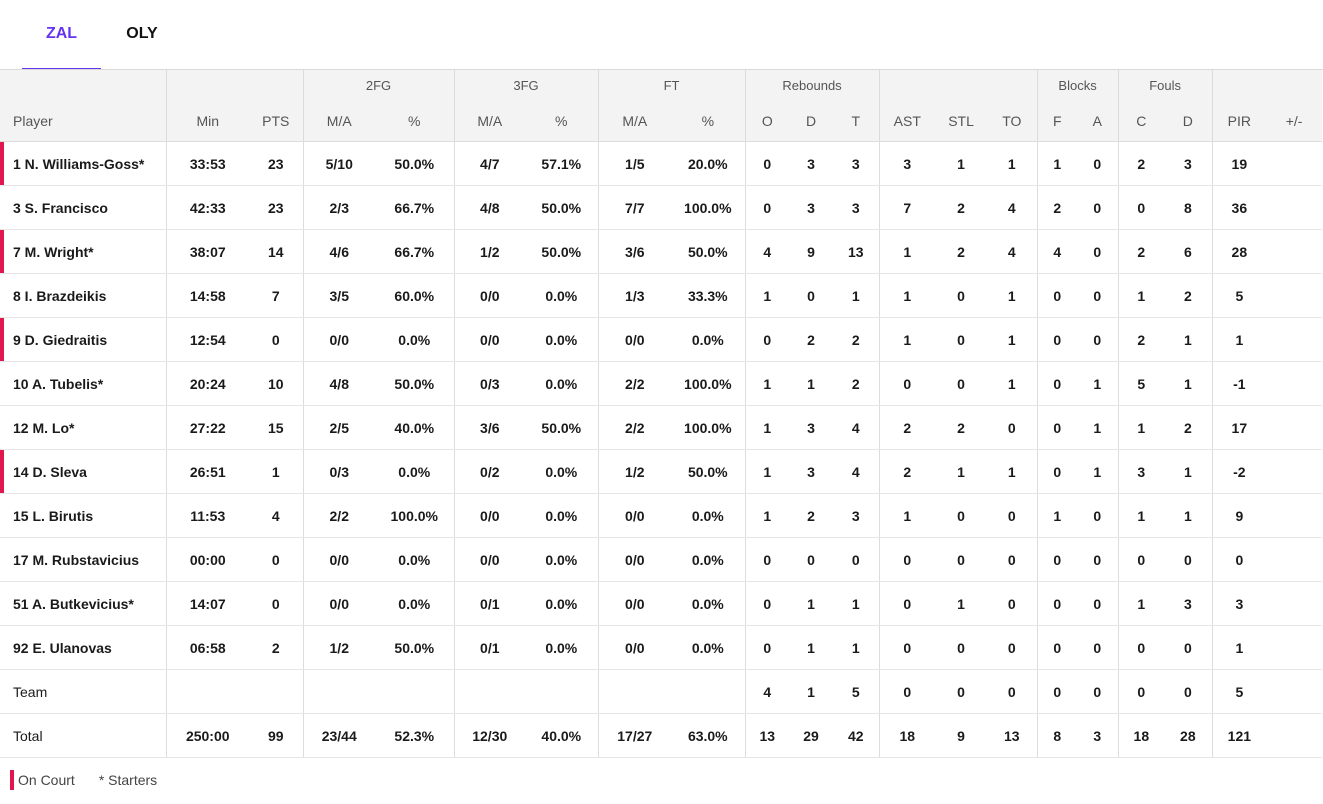  I want to click on column-header: TO, so click(1012, 121).